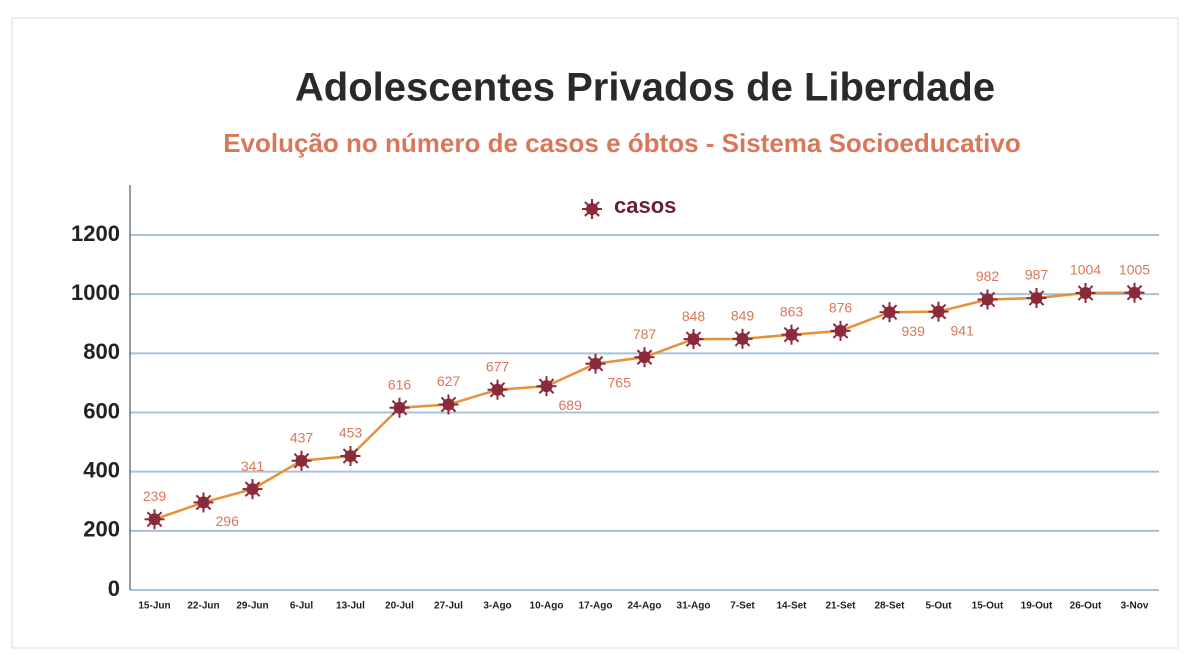 The height and width of the screenshot is (658, 1190). I want to click on data-label: 982, so click(988, 276).